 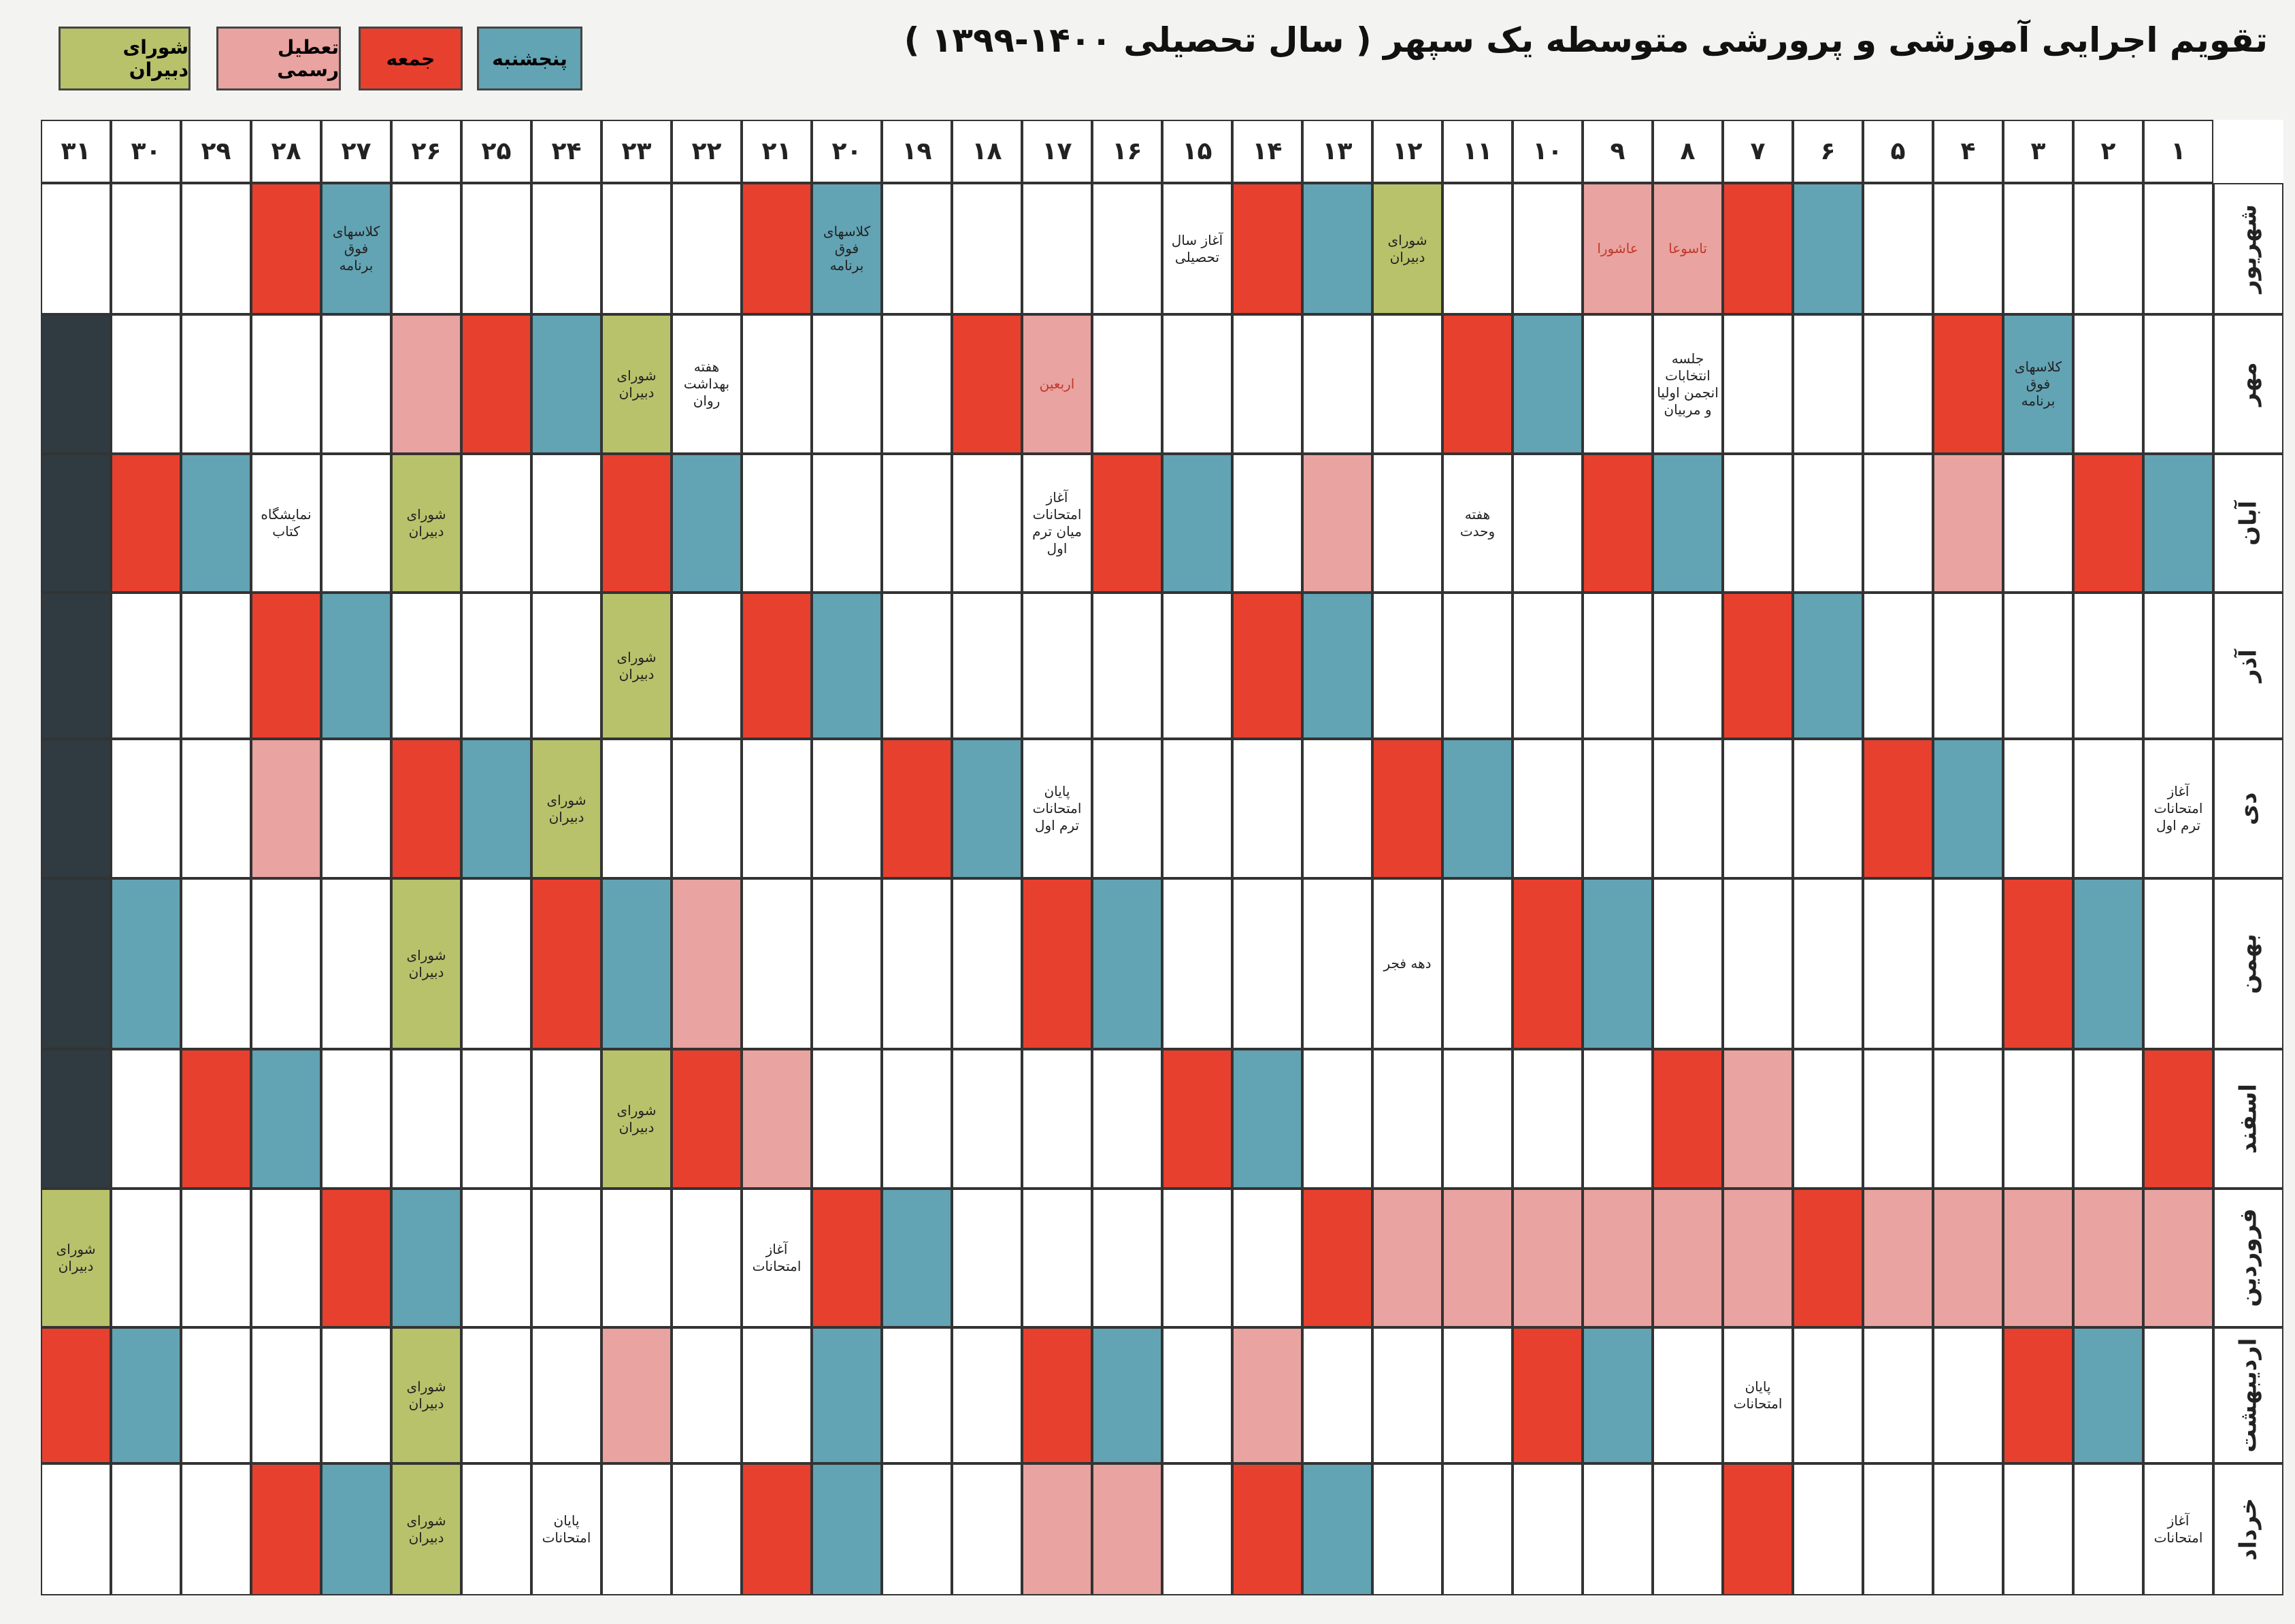 I want to click on corner-cell, so click(x=2248, y=151).